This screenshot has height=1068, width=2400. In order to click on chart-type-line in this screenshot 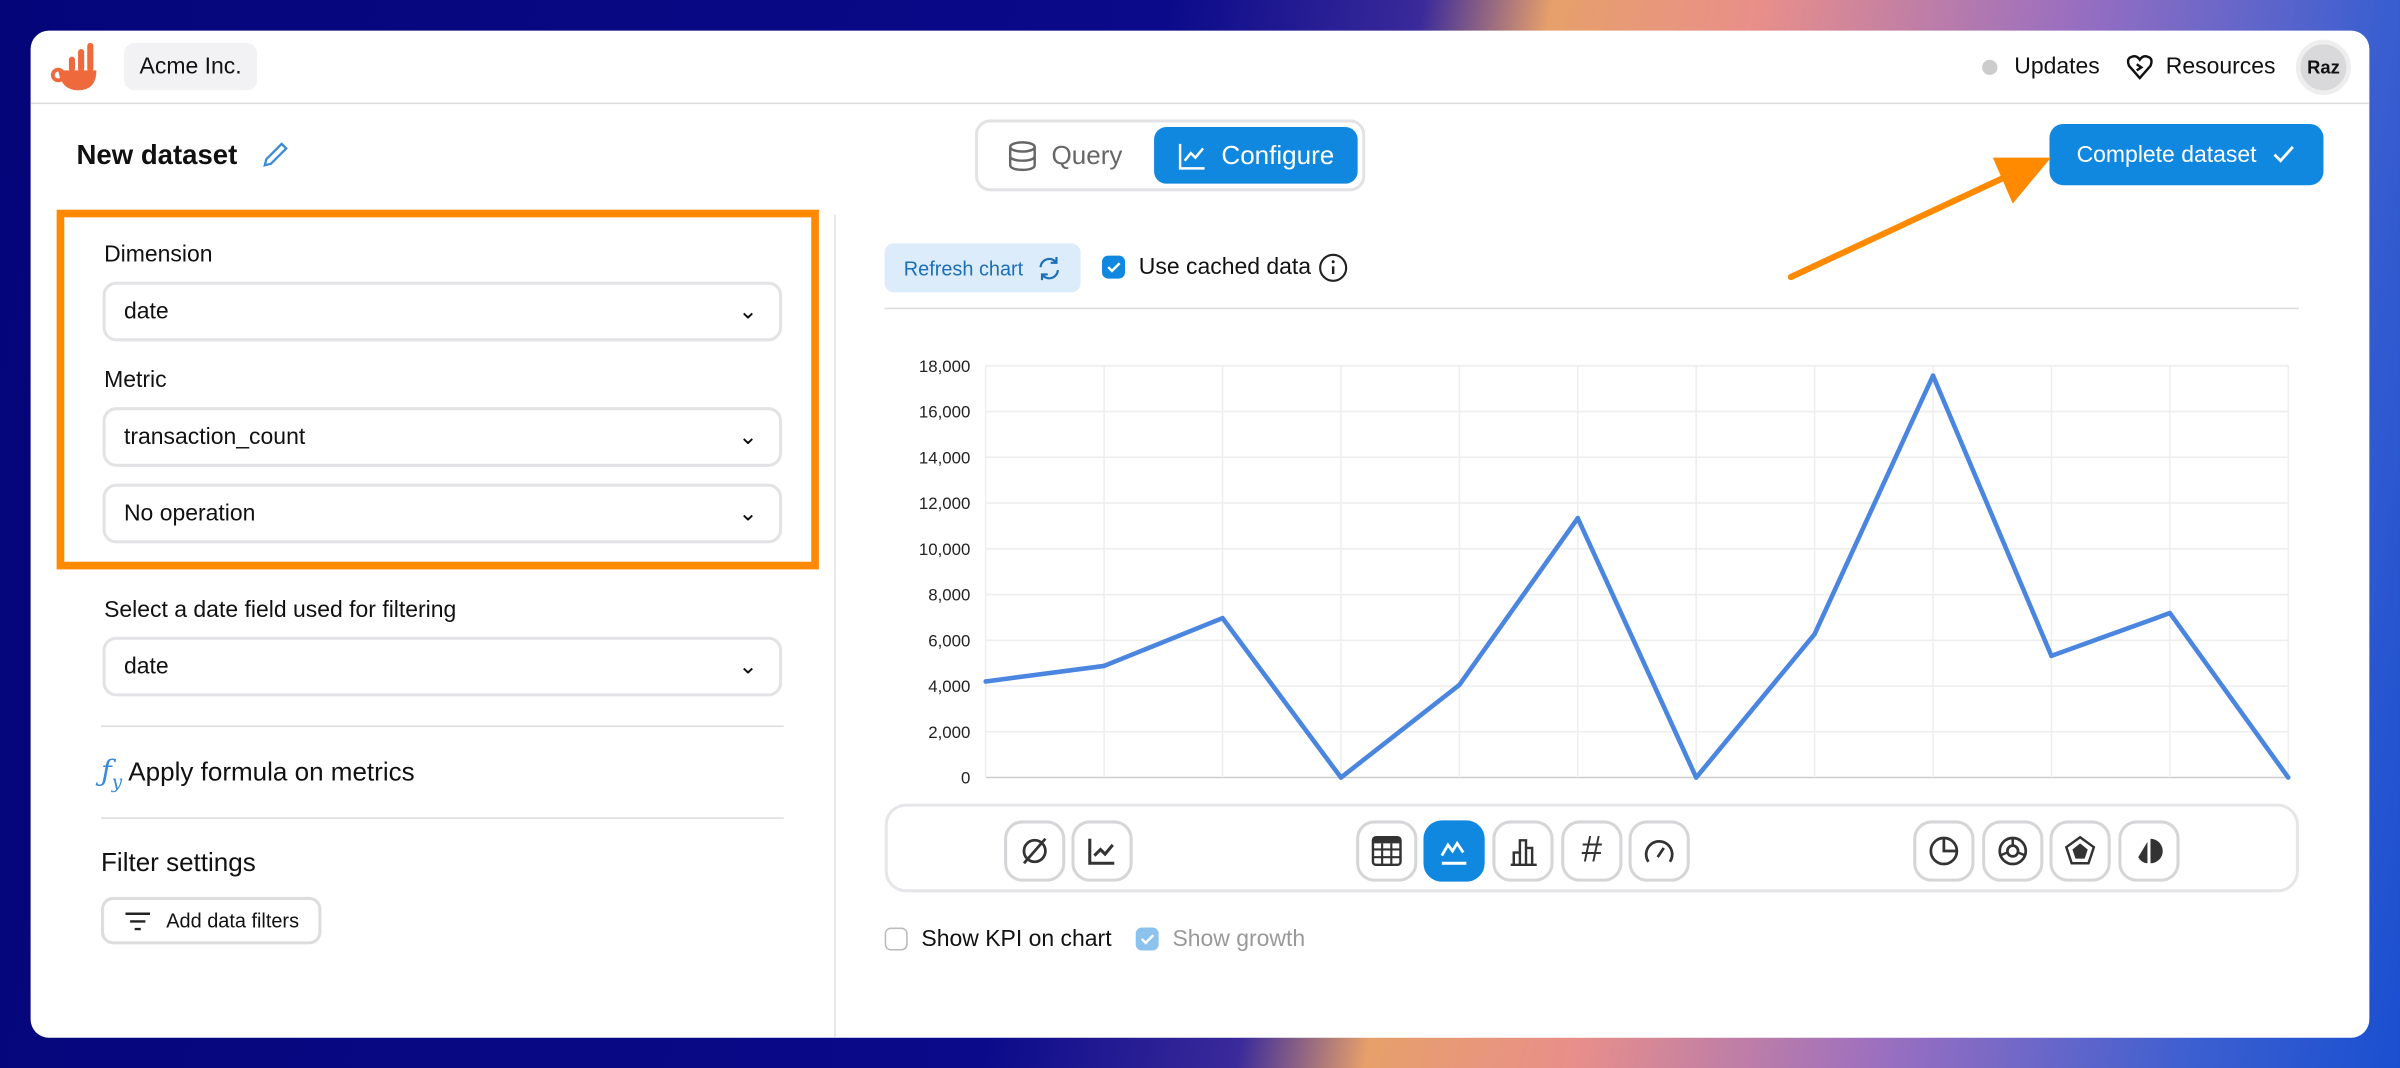, I will do `click(1454, 851)`.